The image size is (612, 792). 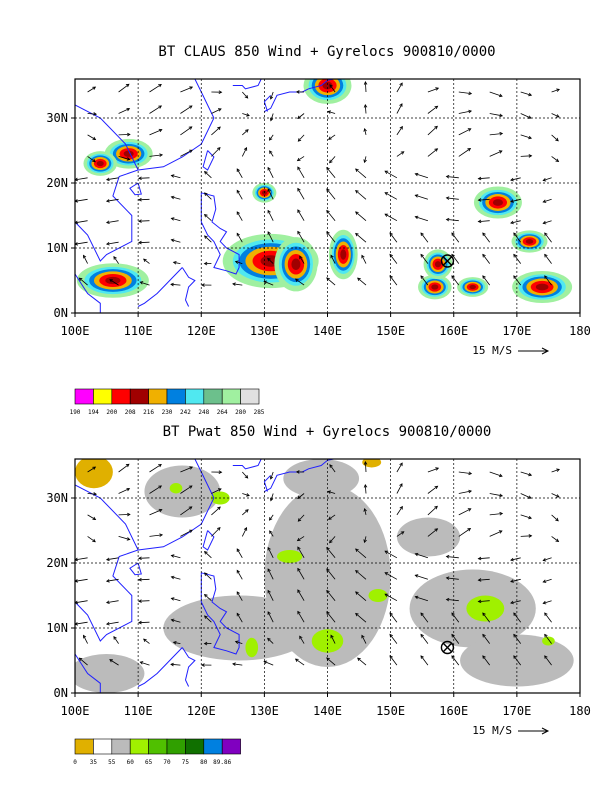 What do you see at coordinates (57, 628) in the screenshot?
I see `y-tick-label: 10N` at bounding box center [57, 628].